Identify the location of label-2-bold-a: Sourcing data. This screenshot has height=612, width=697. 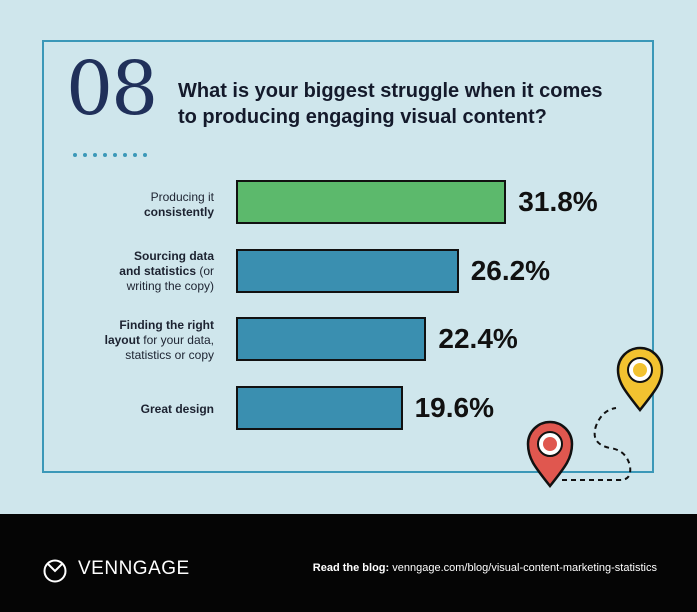
(173, 256).